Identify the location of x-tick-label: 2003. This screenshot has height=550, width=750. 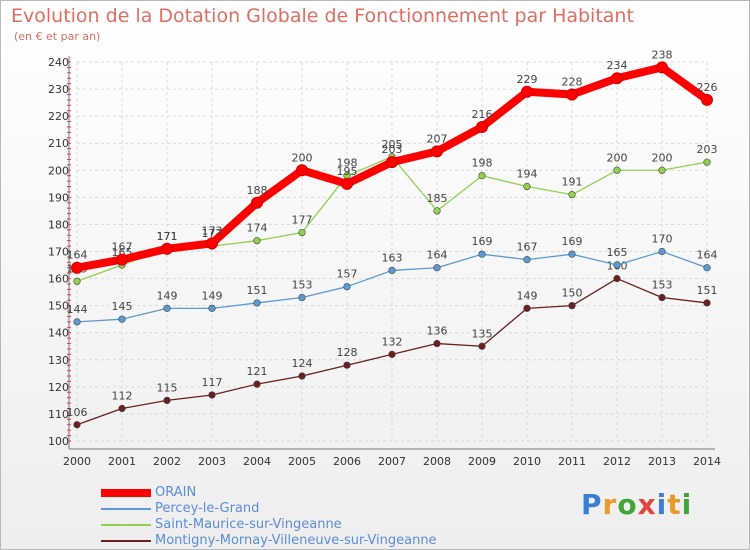
(212, 461).